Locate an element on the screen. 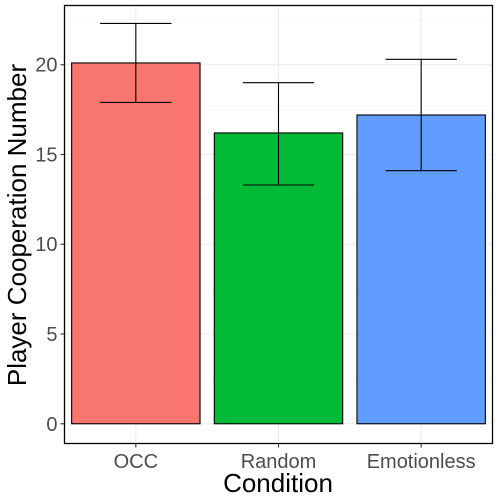  y-tick-label: 10 is located at coordinates (46, 245).